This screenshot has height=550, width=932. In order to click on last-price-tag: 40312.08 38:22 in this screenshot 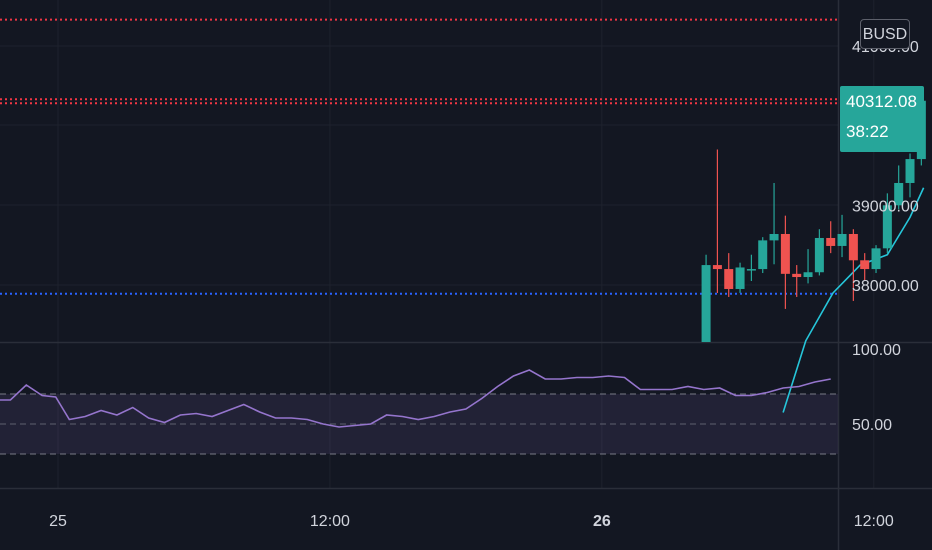, I will do `click(882, 119)`.